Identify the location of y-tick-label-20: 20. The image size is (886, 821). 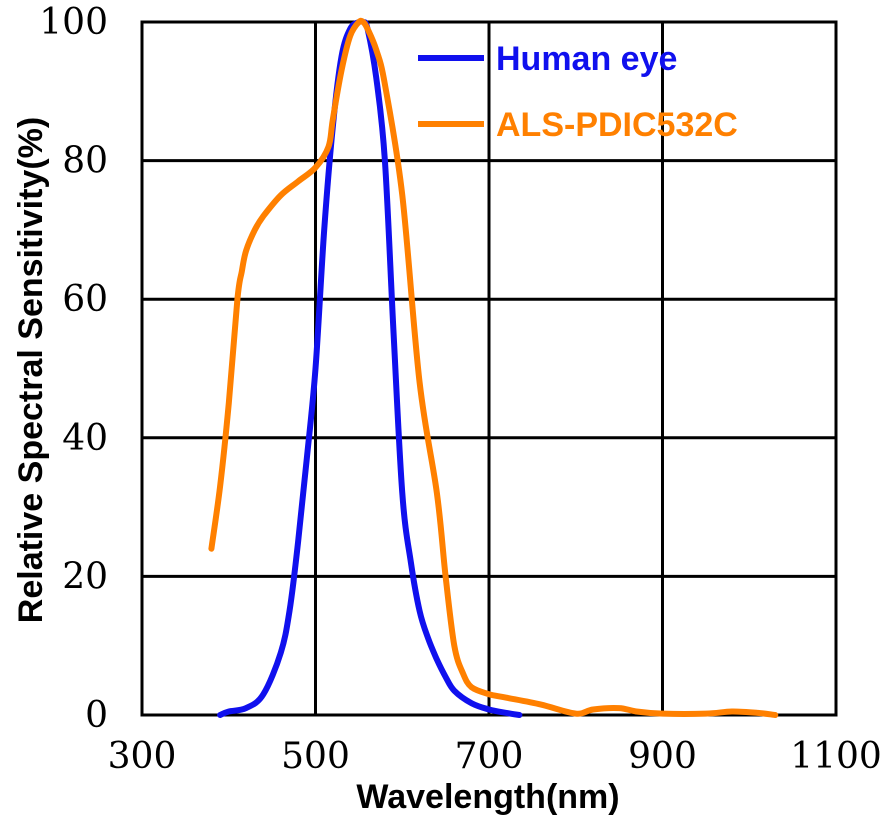
(85, 576).